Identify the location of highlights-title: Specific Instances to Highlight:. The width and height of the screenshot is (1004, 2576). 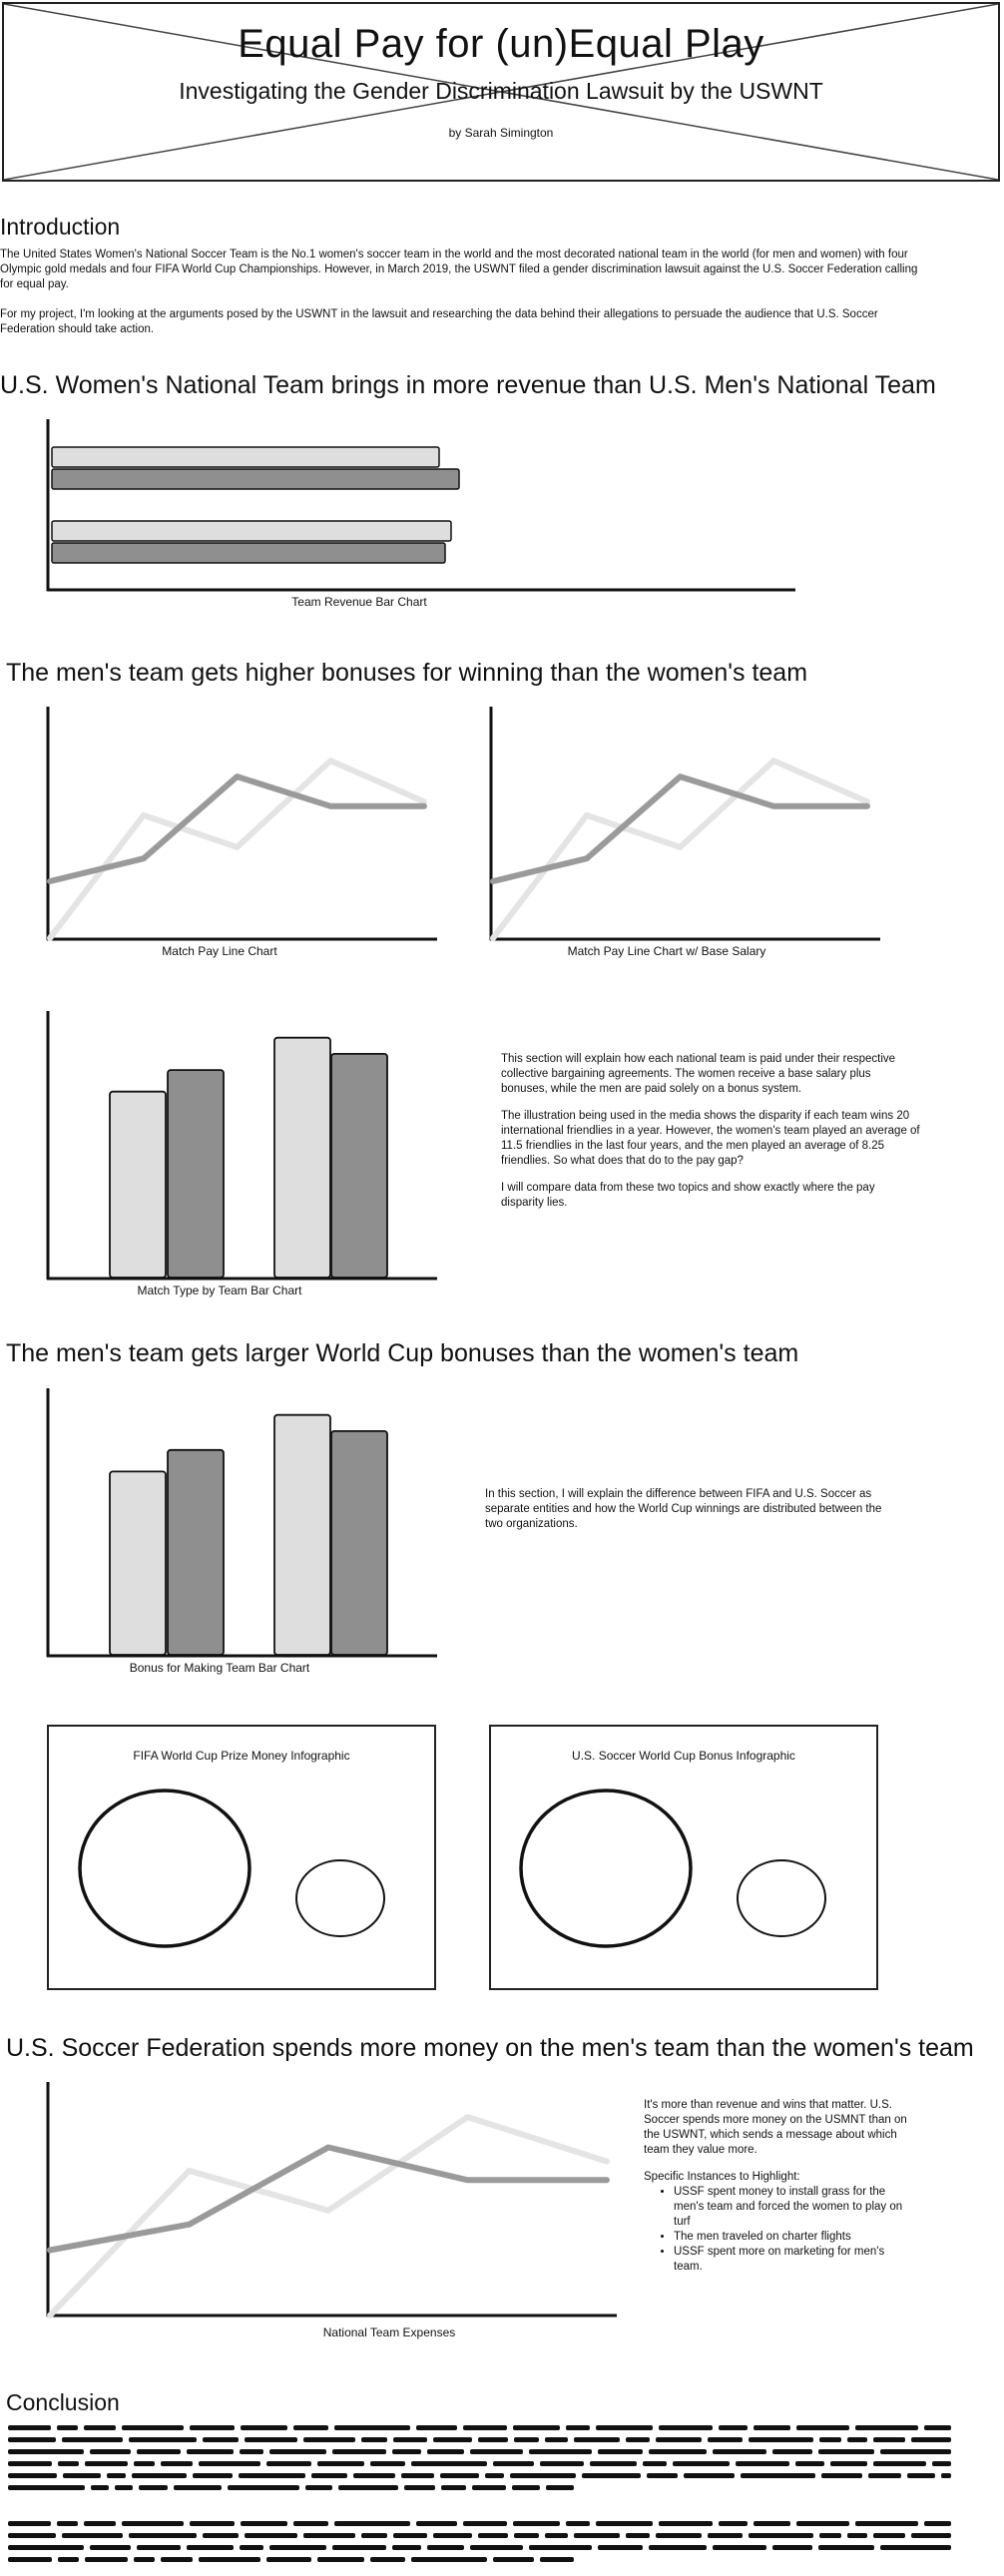
(722, 2177).